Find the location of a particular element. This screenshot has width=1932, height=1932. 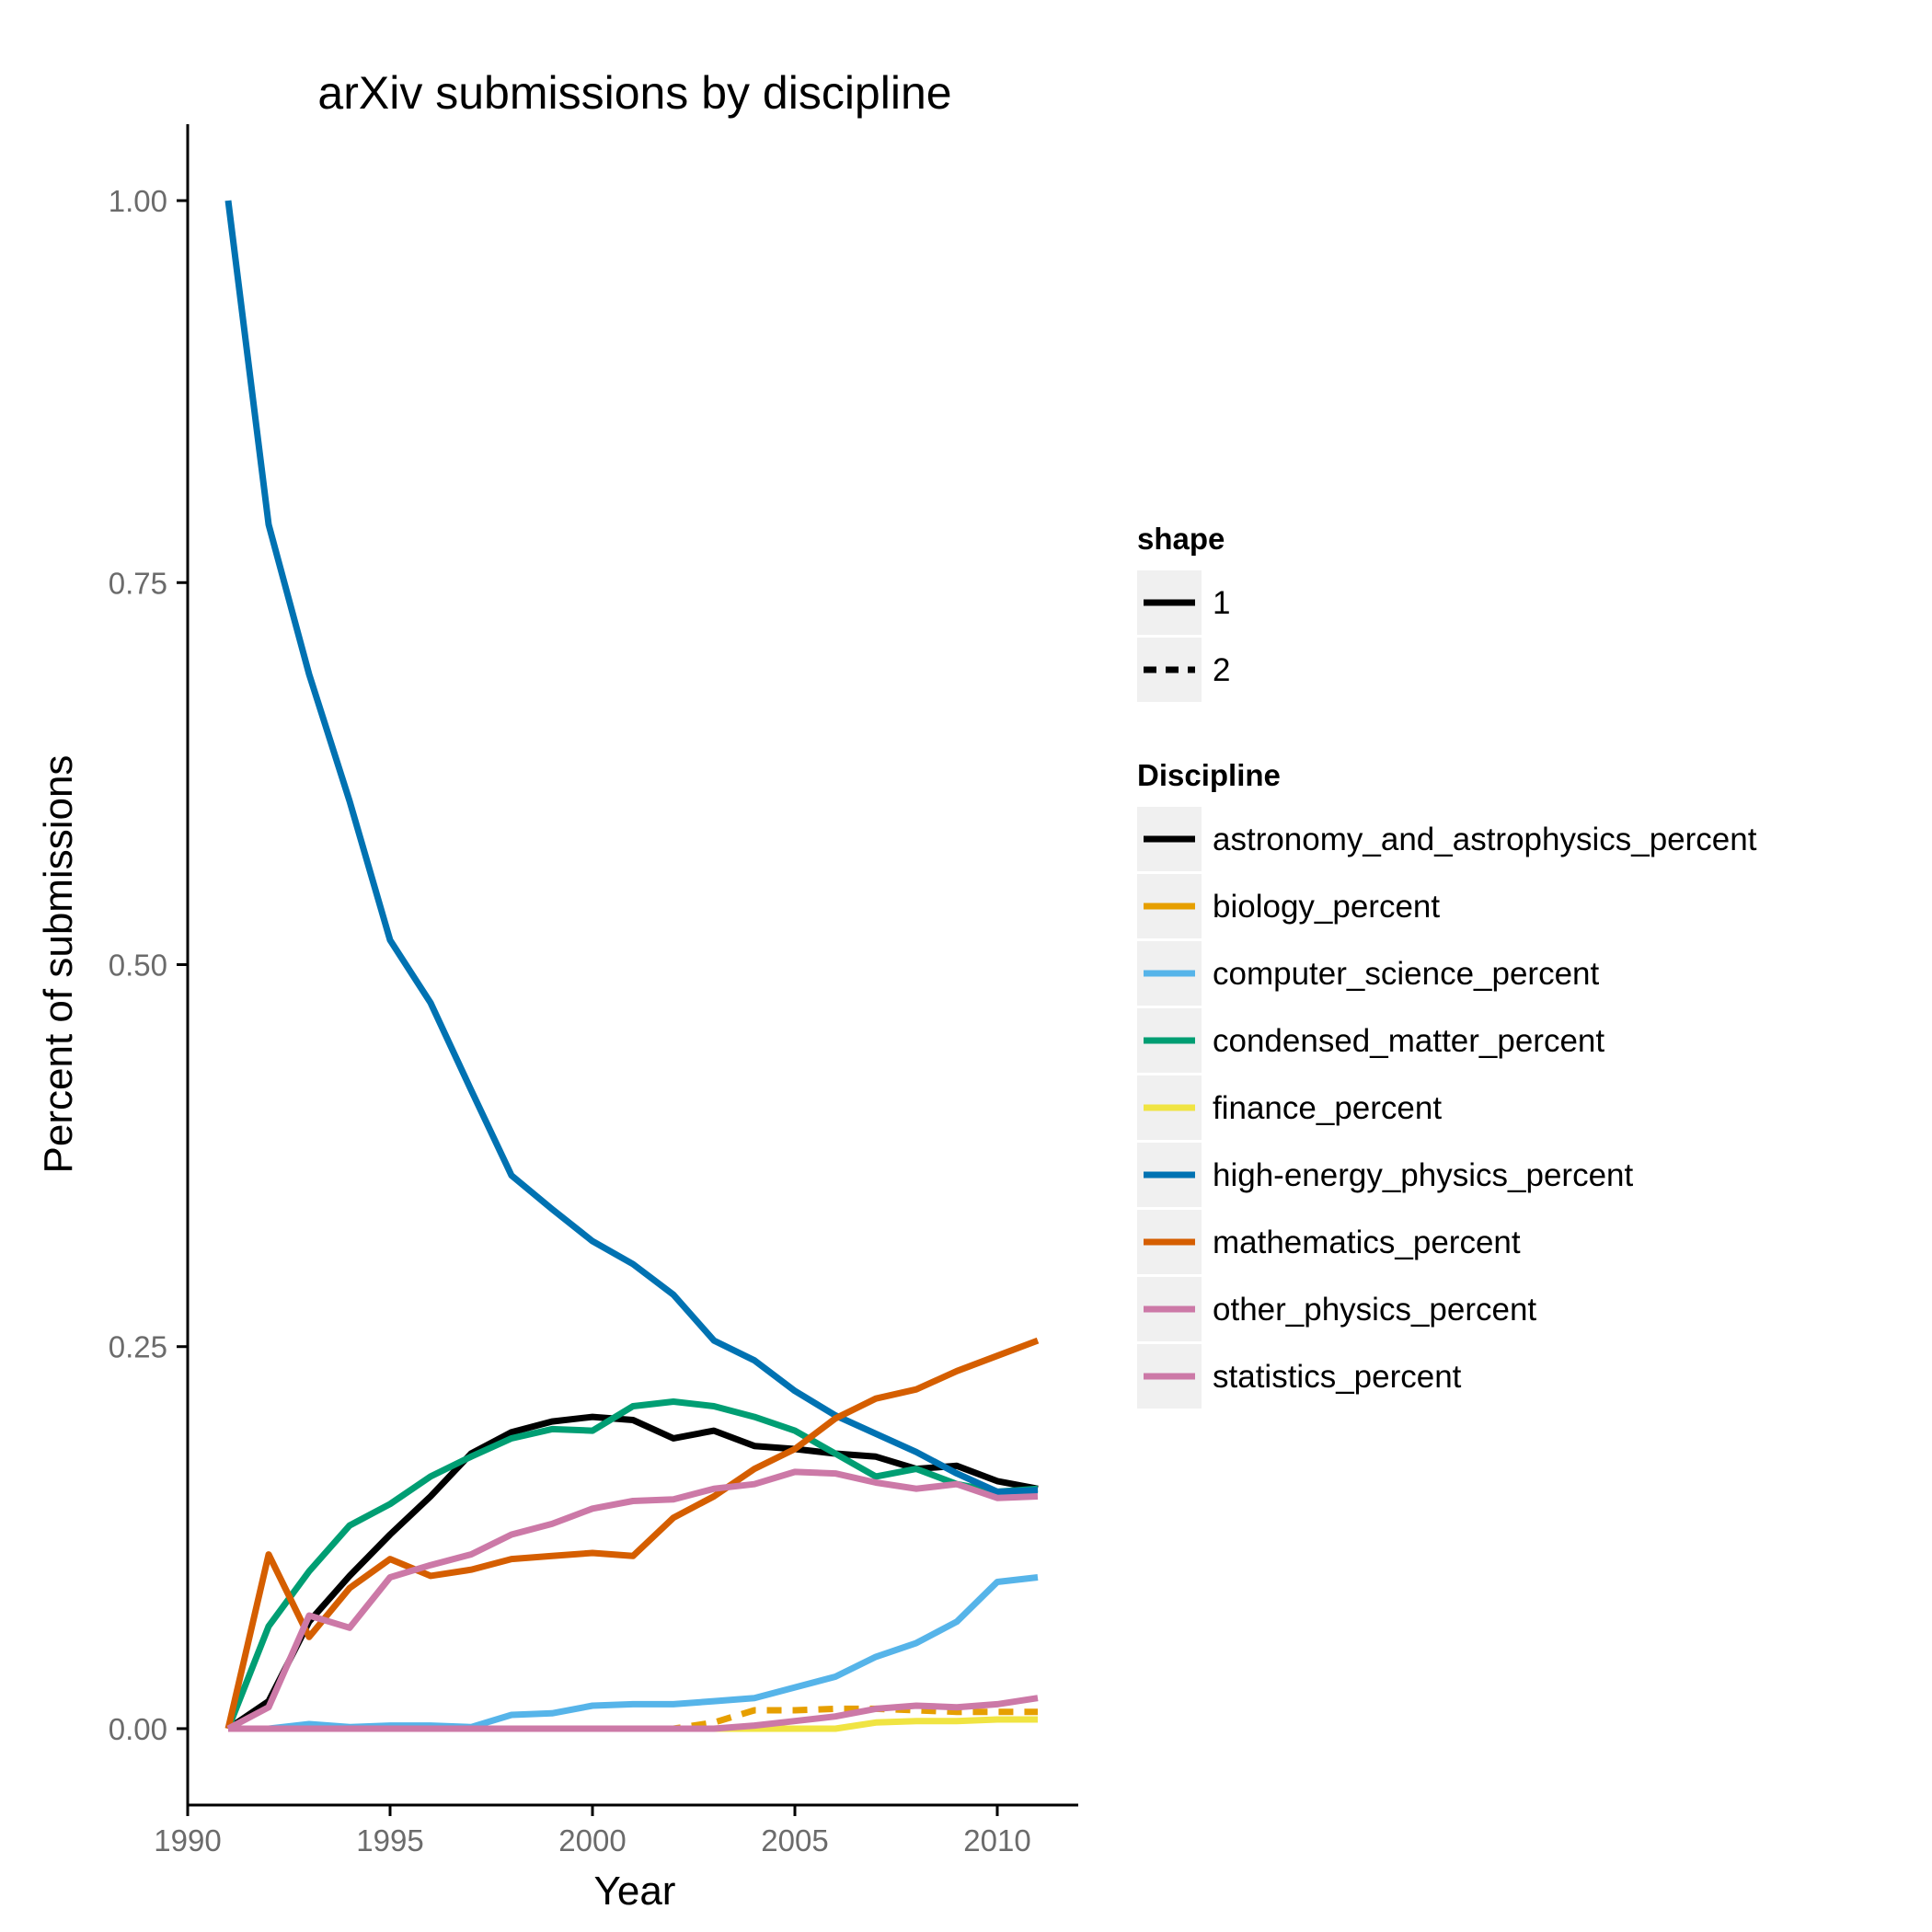

discipline-legend-label: condensed_matter_percent is located at coordinates (1408, 1041).